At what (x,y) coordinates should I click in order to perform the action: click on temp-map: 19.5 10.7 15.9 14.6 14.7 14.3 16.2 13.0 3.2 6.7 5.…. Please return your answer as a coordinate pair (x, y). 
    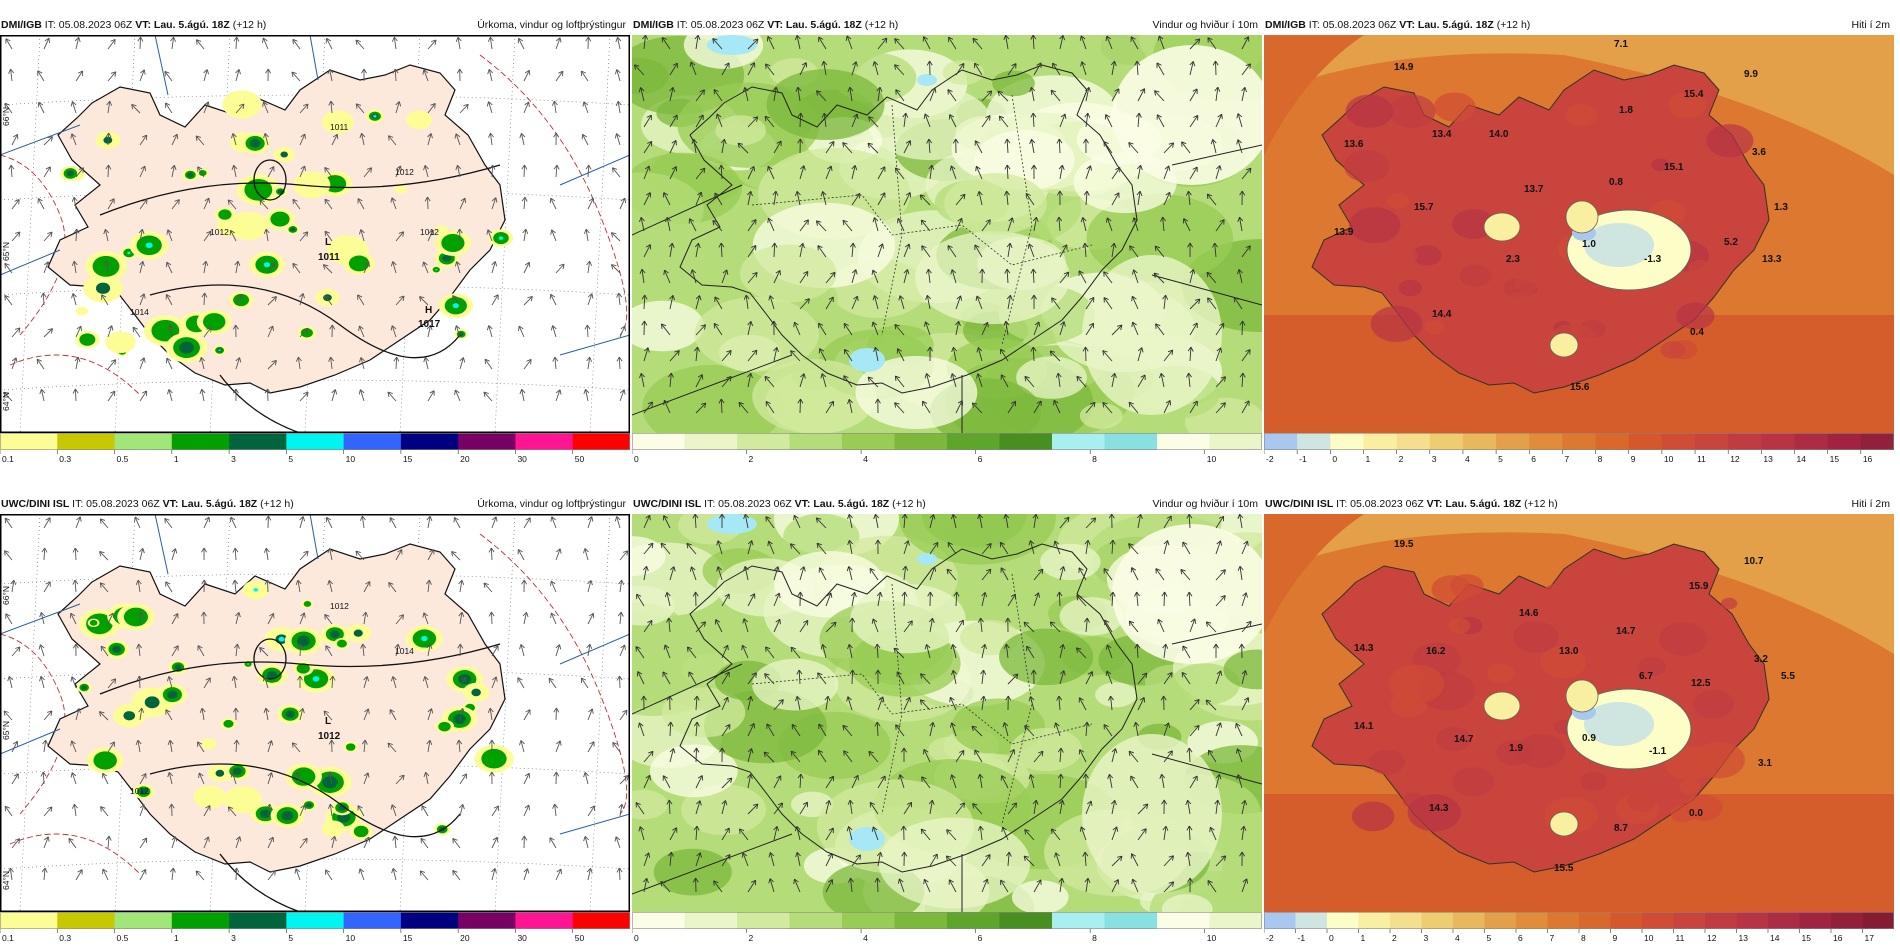
    Looking at the image, I should click on (1579, 713).